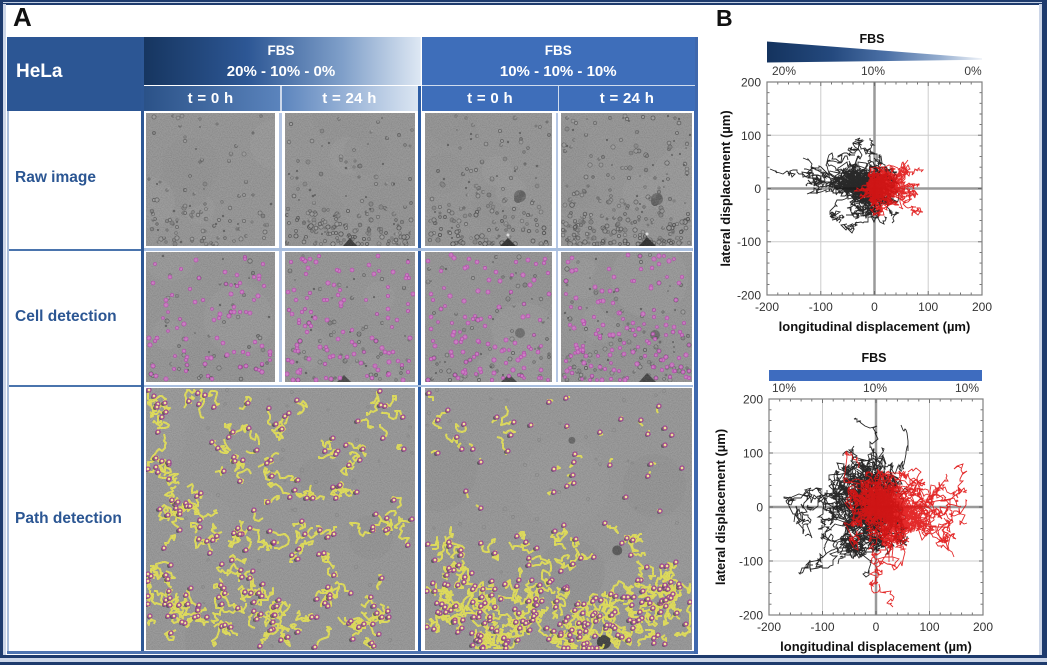  Describe the element at coordinates (973, 71) in the screenshot. I see `svg-text: 0%` at that location.